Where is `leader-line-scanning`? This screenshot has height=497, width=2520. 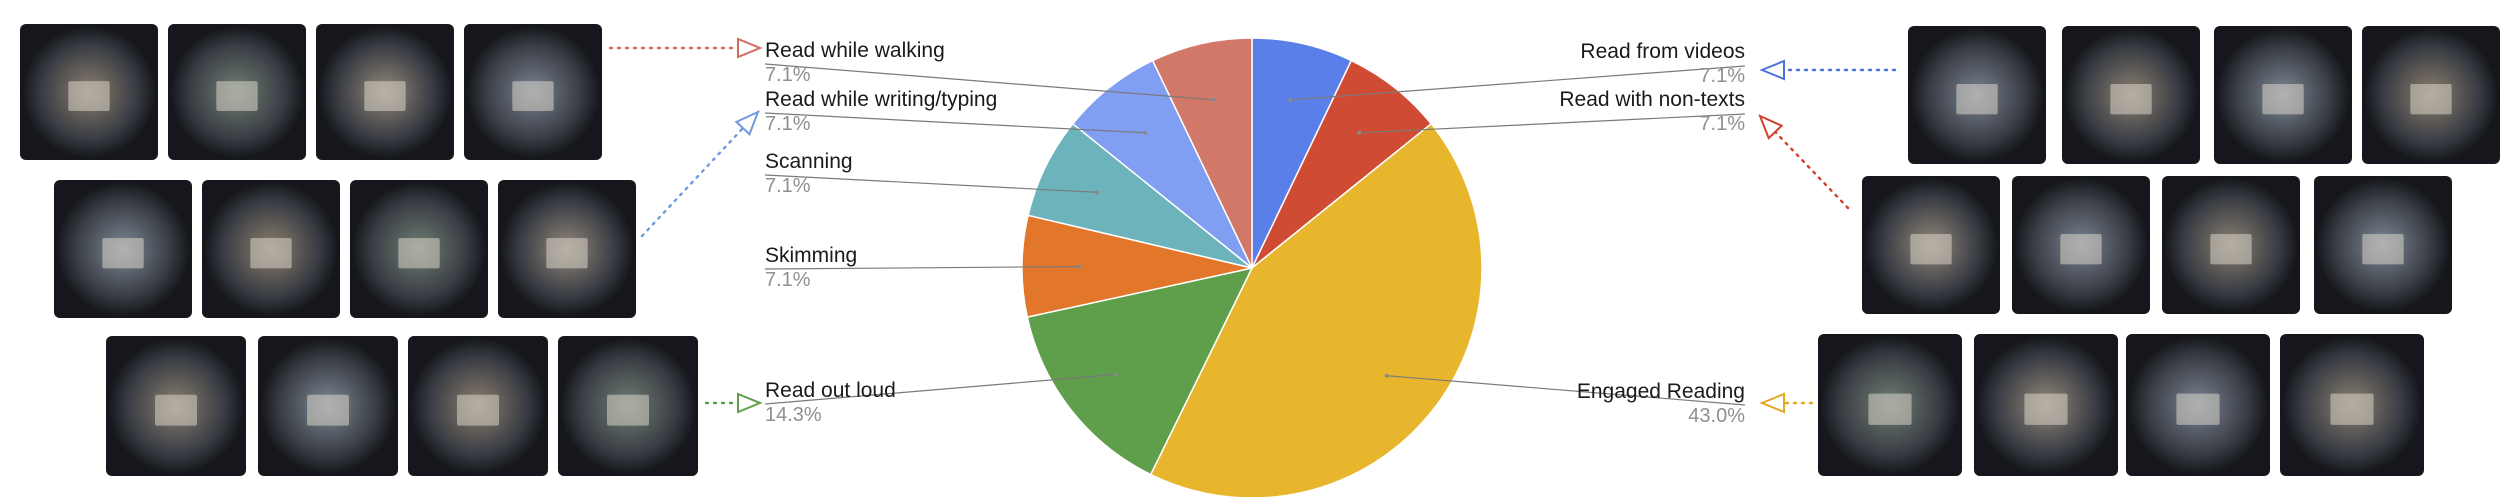
leader-line-scanning is located at coordinates (931, 183).